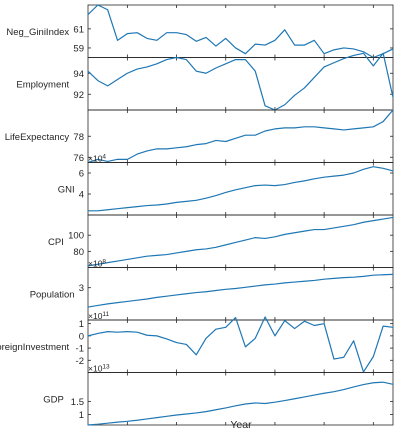 The image size is (405, 430). I want to click on y-tick-label: 59, so click(78, 48).